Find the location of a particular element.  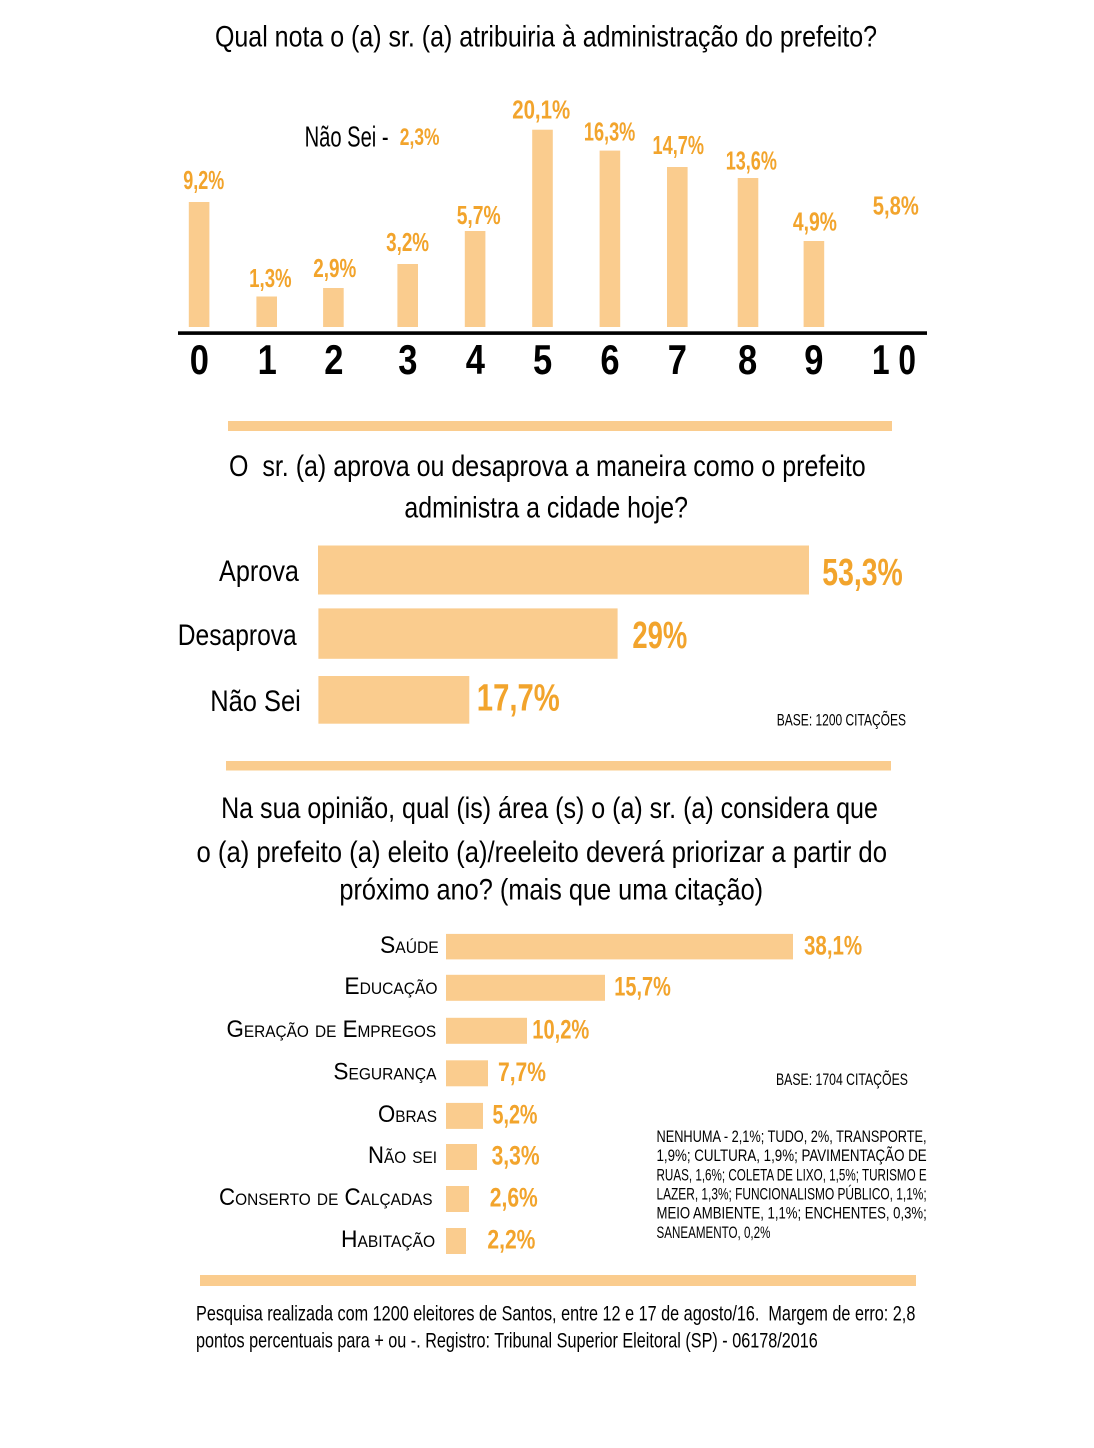

svg-text: 10,2% is located at coordinates (560, 1030).